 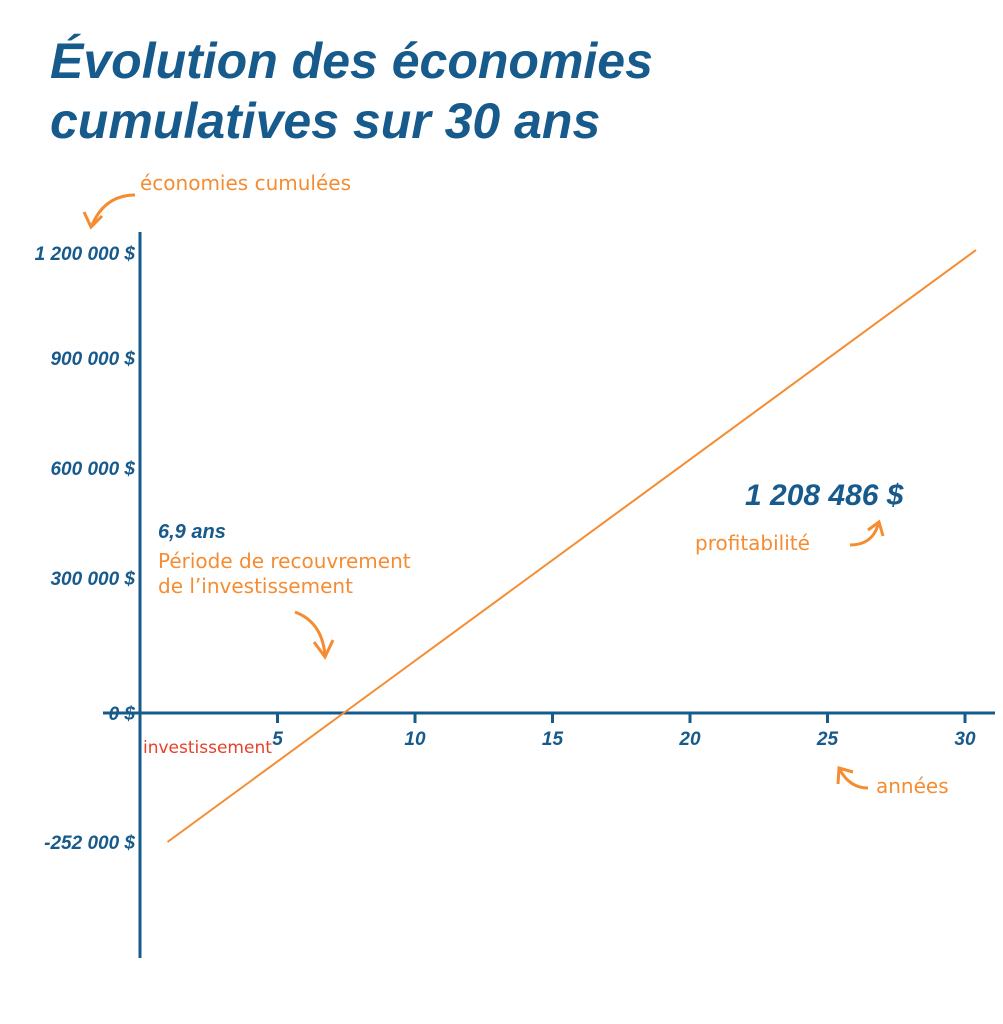 I want to click on x-axis-label: années, so click(x=912, y=786).